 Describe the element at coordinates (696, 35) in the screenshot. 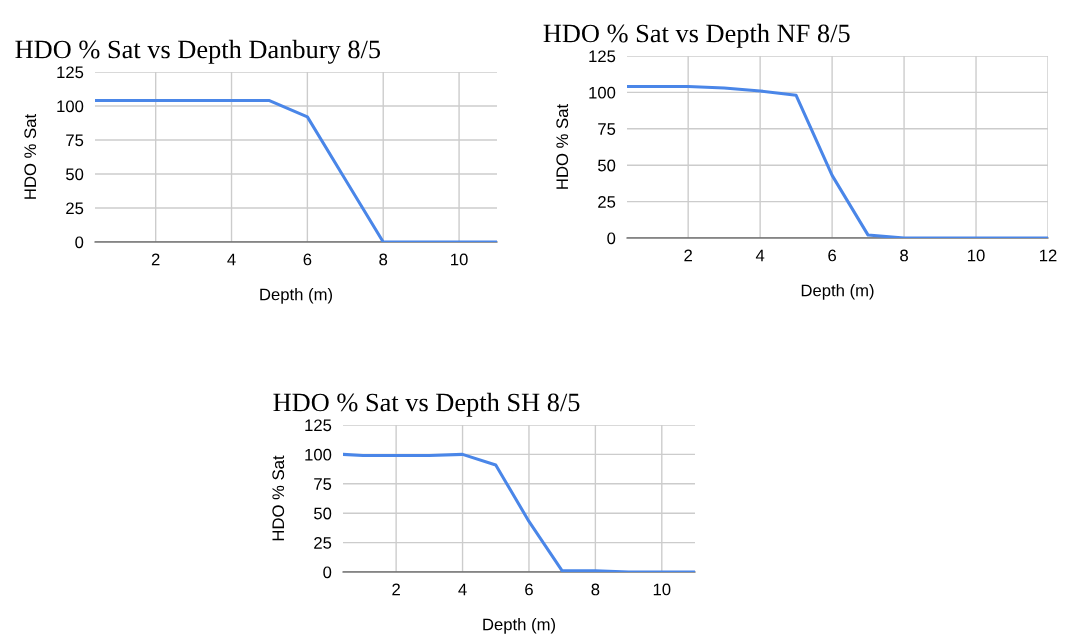

I see `chart-title: HDO % Sat vs Depth NF 8/5` at that location.